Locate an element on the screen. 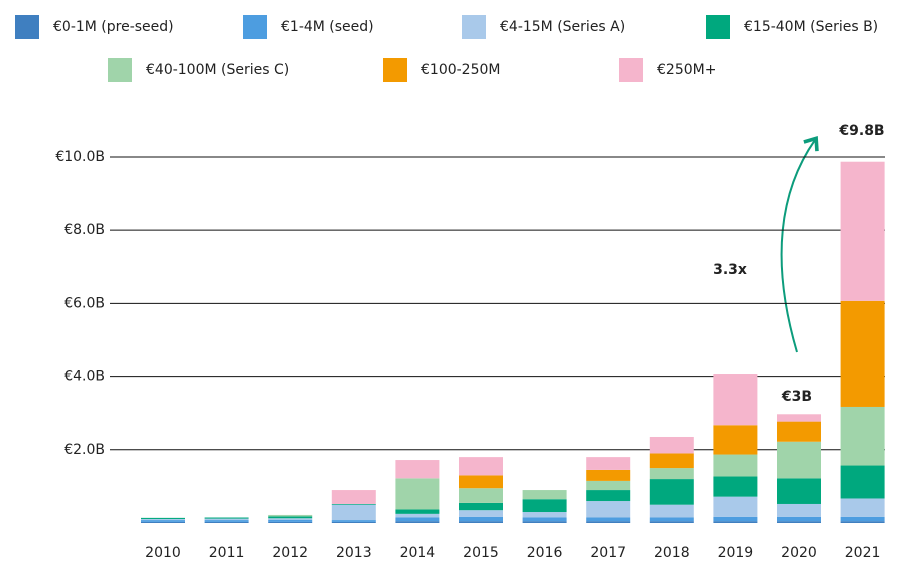 The width and height of the screenshot is (912, 563). y-tick-label: €4.0B is located at coordinates (84, 377).